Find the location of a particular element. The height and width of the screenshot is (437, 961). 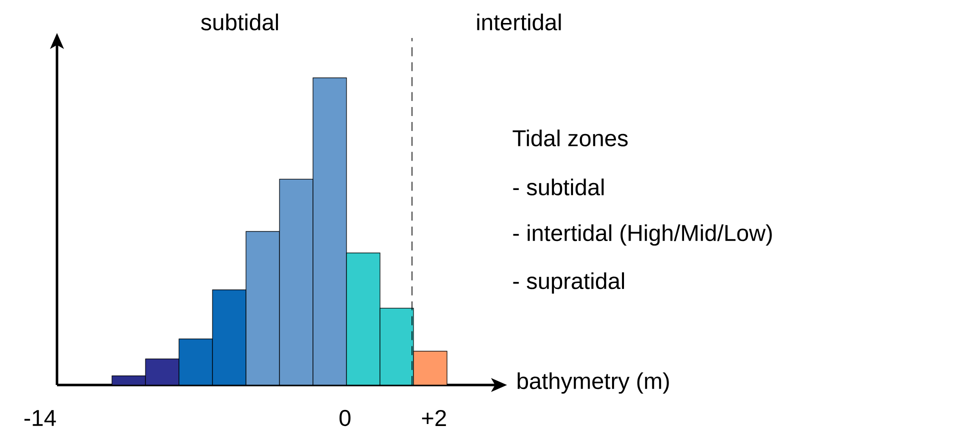

text: - supratidal is located at coordinates (568, 283).